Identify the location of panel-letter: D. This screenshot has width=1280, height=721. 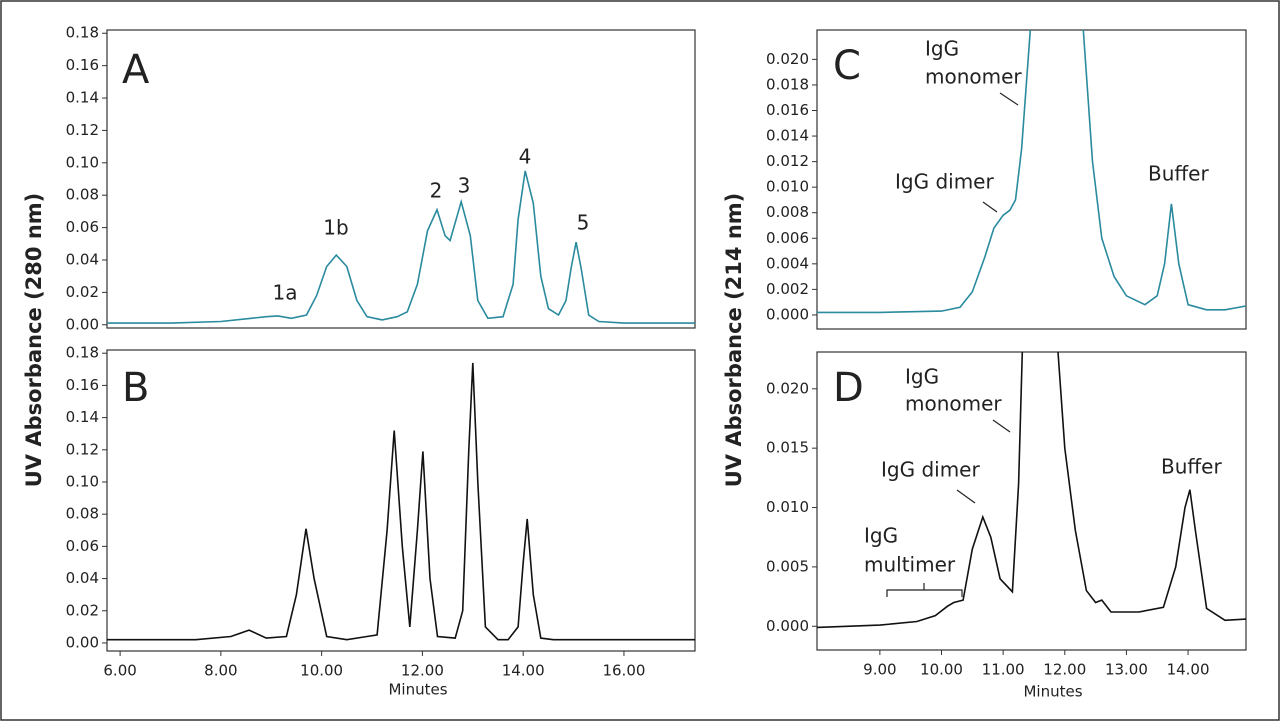
(848, 388).